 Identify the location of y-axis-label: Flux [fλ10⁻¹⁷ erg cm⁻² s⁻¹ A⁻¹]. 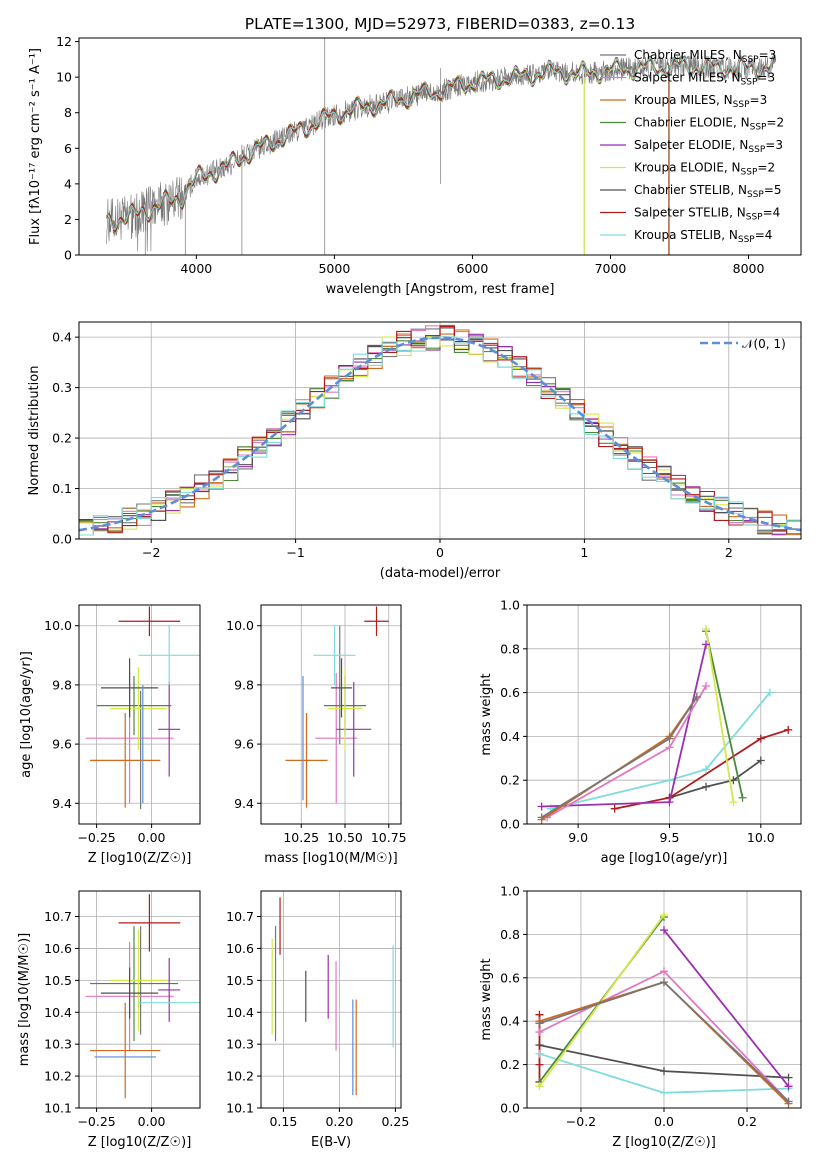
(35, 146).